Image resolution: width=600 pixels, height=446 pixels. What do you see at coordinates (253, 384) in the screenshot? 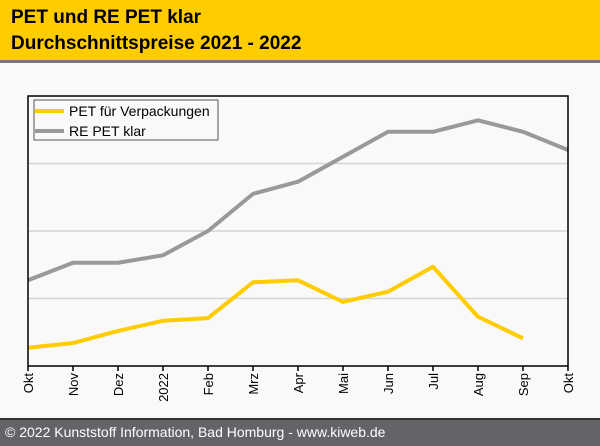
I see `x-tick-label: Mrz` at bounding box center [253, 384].